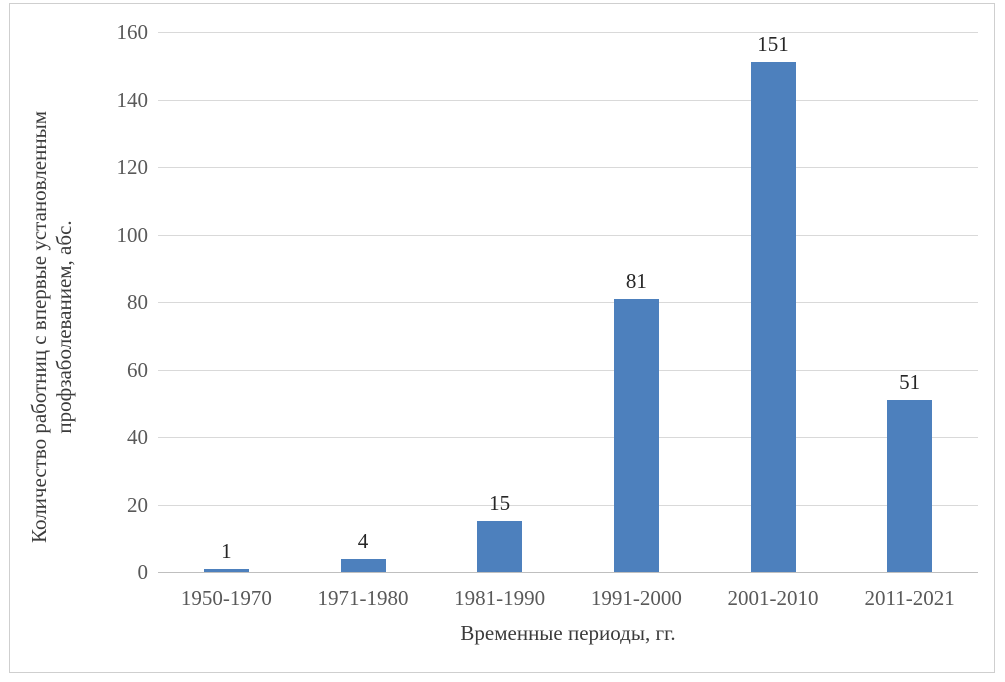 This screenshot has height=682, width=1005. Describe the element at coordinates (132, 234) in the screenshot. I see `y-tick-label-100: 100` at that location.